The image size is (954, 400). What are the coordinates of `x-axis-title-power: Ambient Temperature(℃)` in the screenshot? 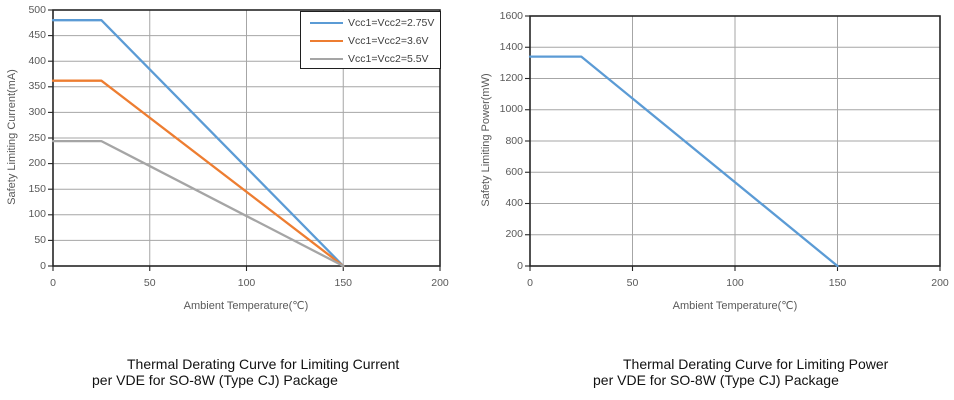 It's located at (735, 306).